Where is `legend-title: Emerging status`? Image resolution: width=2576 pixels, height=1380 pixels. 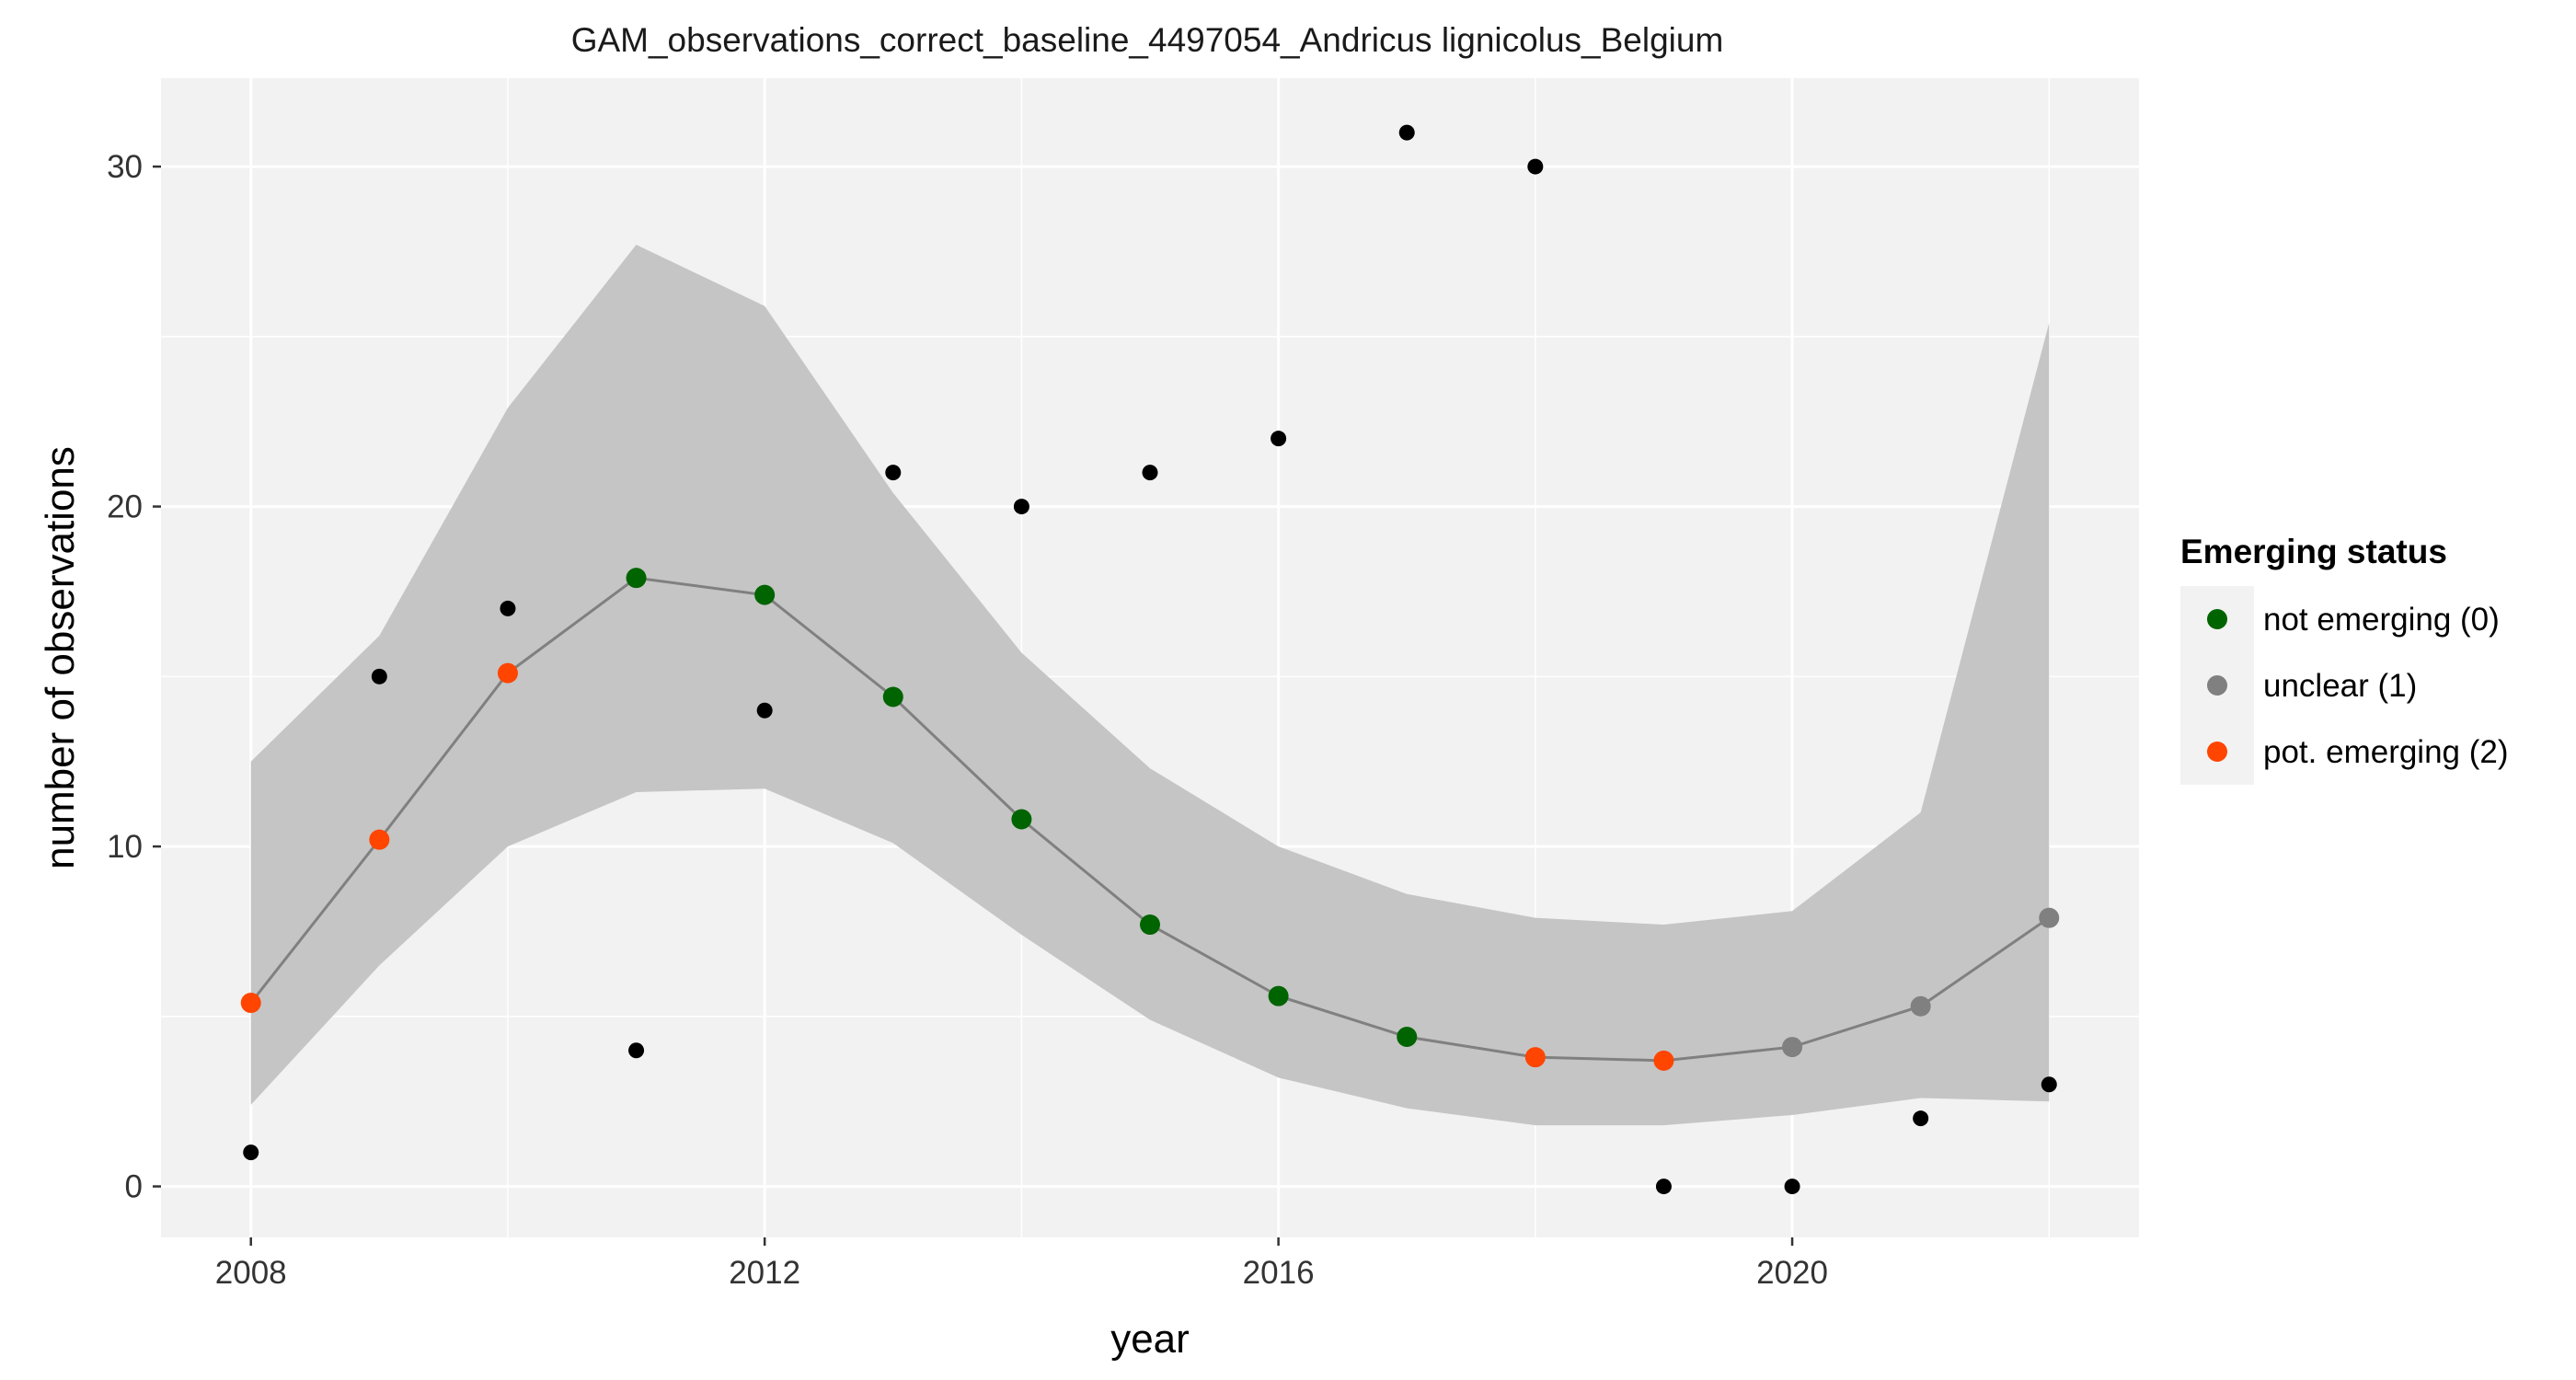 legend-title: Emerging status is located at coordinates (2313, 551).